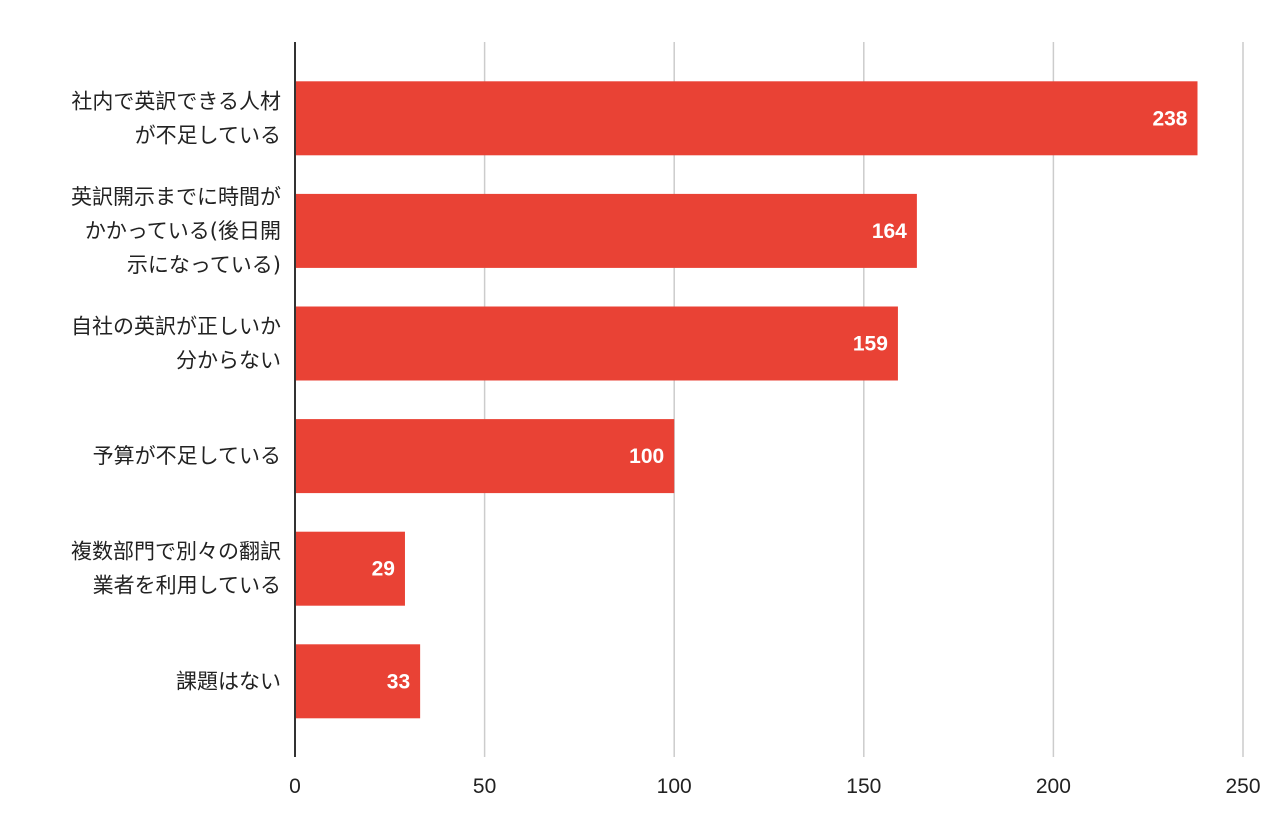  Describe the element at coordinates (646, 456) in the screenshot. I see `data-label-3: 100` at that location.